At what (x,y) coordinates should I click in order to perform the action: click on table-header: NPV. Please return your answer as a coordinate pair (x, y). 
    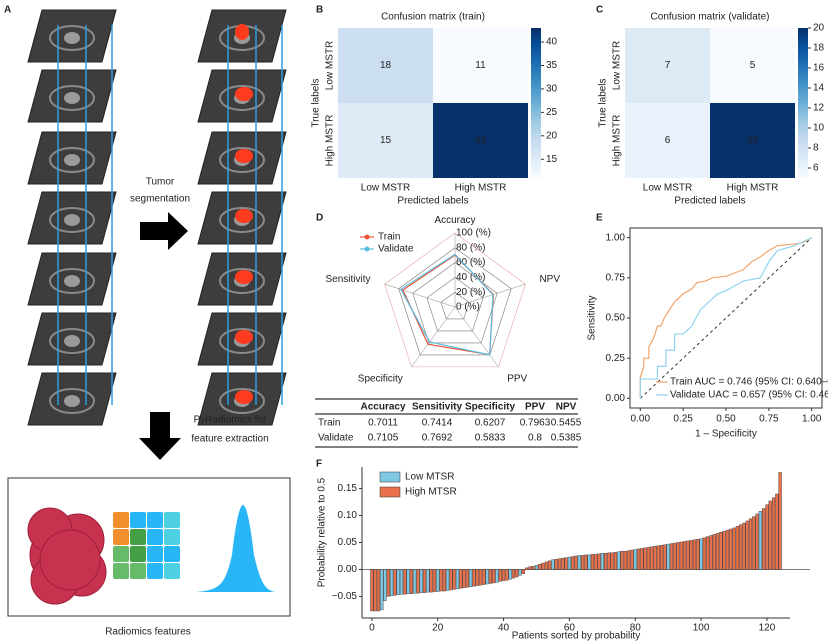
    Looking at the image, I should click on (566, 407).